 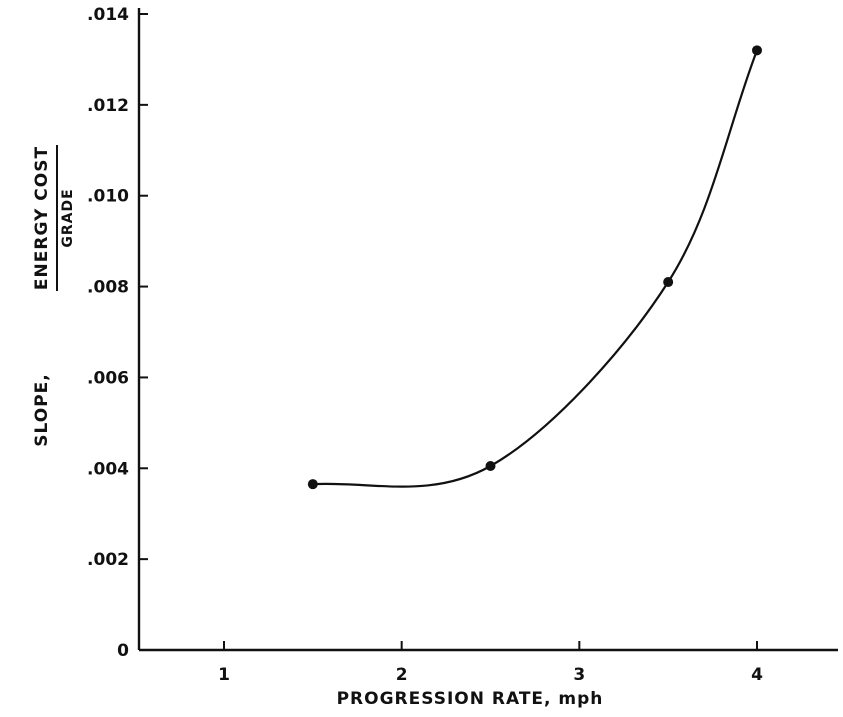 I want to click on y-axis-title-denominator: GRADE, so click(x=68, y=217).